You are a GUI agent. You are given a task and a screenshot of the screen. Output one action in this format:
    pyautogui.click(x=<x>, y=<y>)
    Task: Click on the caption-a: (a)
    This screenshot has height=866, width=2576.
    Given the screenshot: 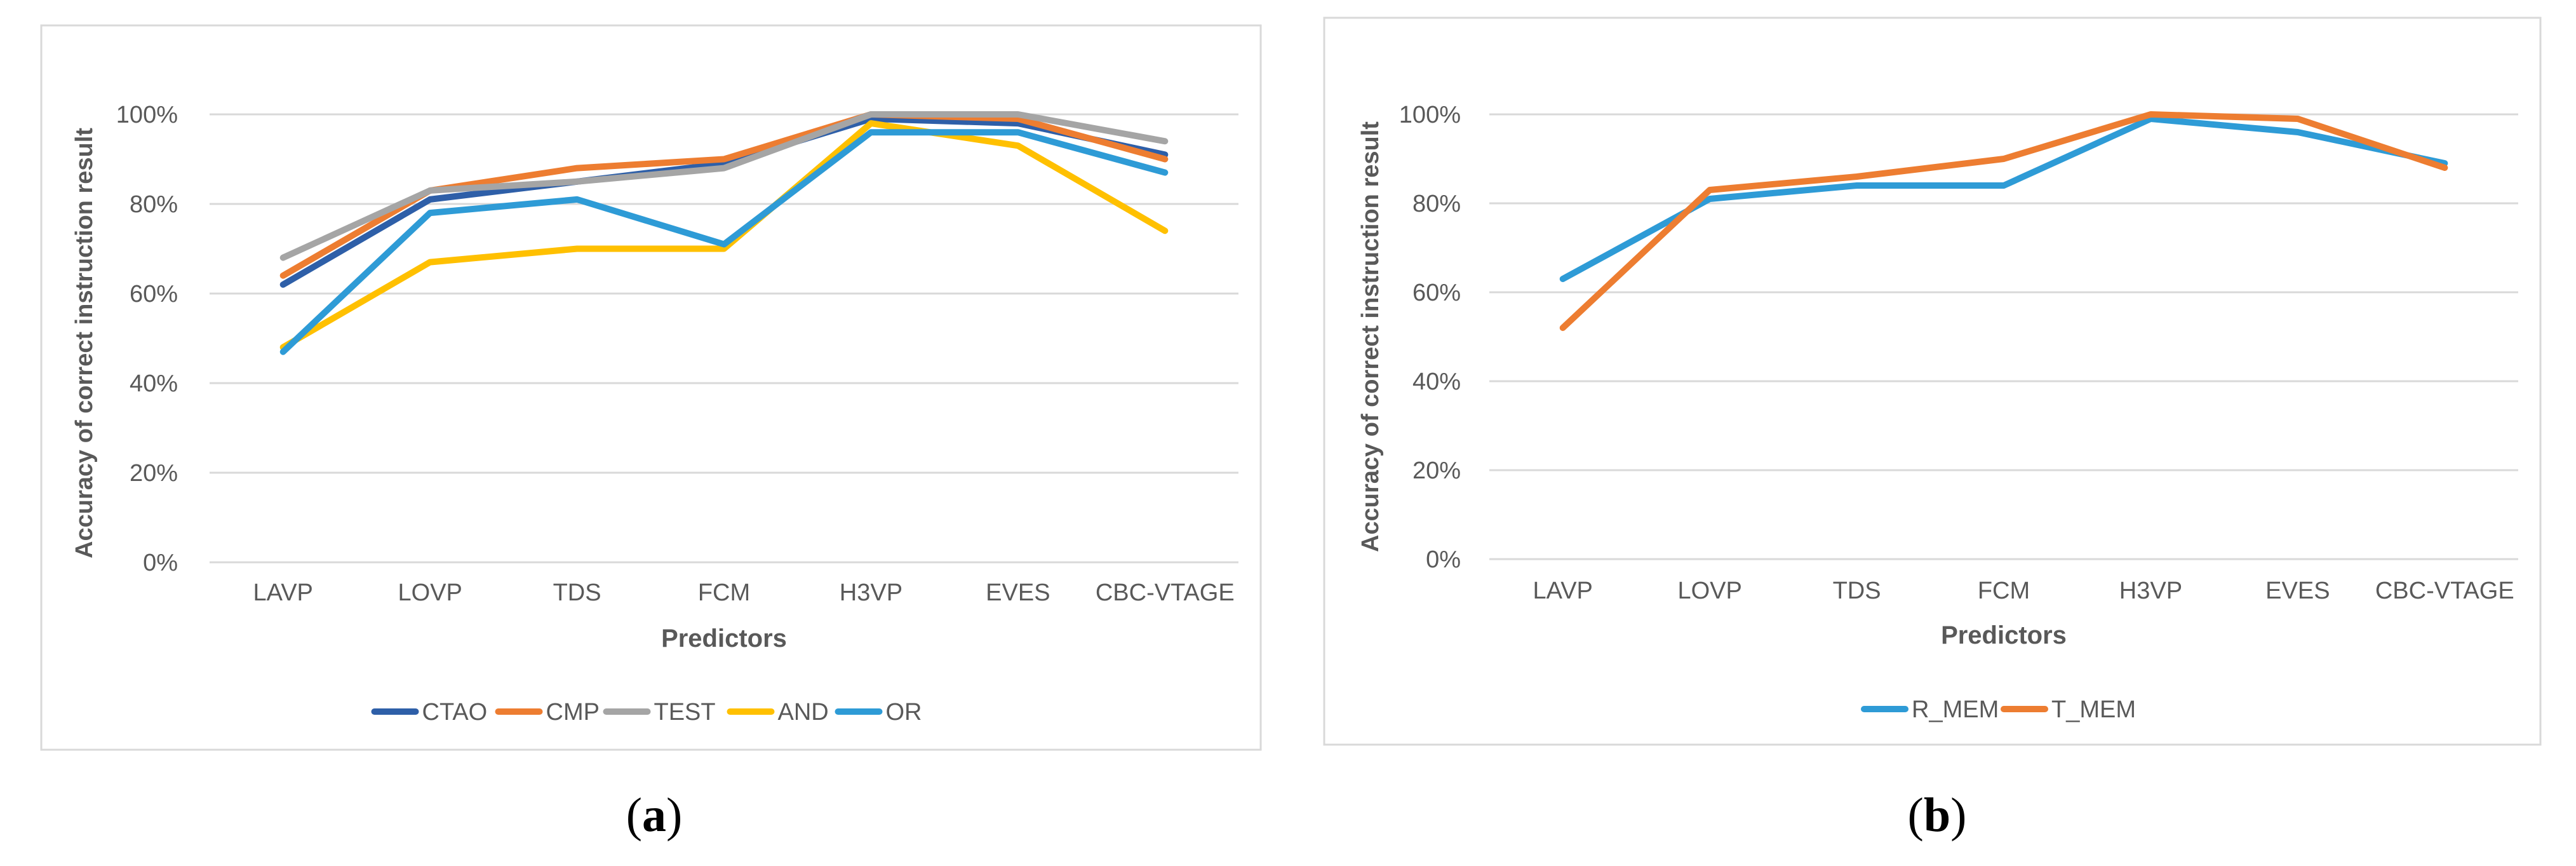 What is the action you would take?
    pyautogui.click(x=654, y=815)
    